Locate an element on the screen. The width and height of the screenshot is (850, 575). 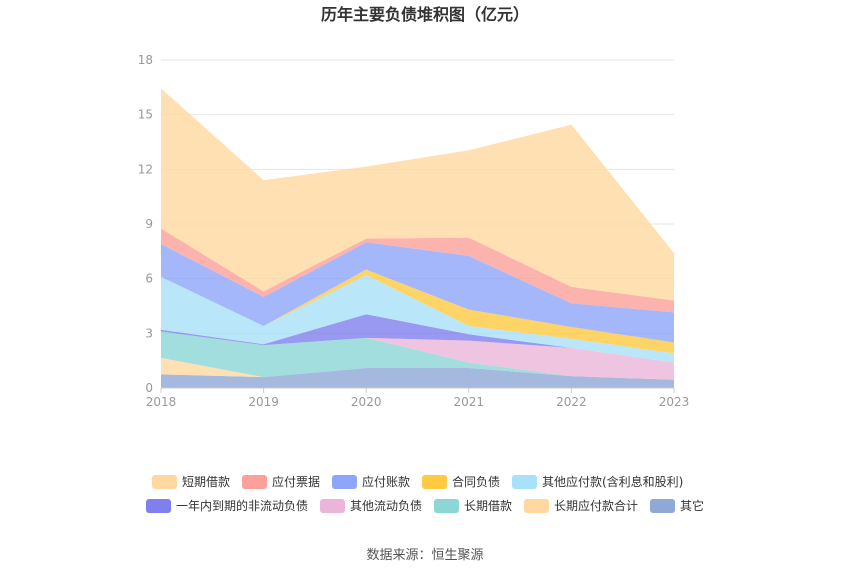
x-tick-label: 2020 is located at coordinates (366, 402).